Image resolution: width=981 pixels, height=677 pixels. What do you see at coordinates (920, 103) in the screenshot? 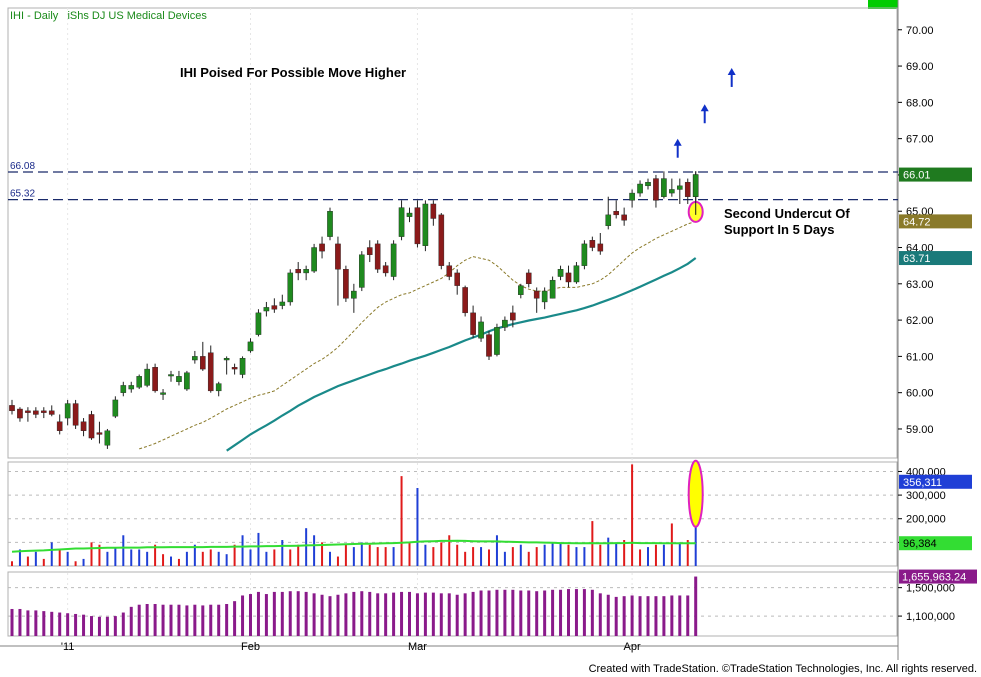
I see `price-y-tick-label: 68.00` at bounding box center [920, 103].